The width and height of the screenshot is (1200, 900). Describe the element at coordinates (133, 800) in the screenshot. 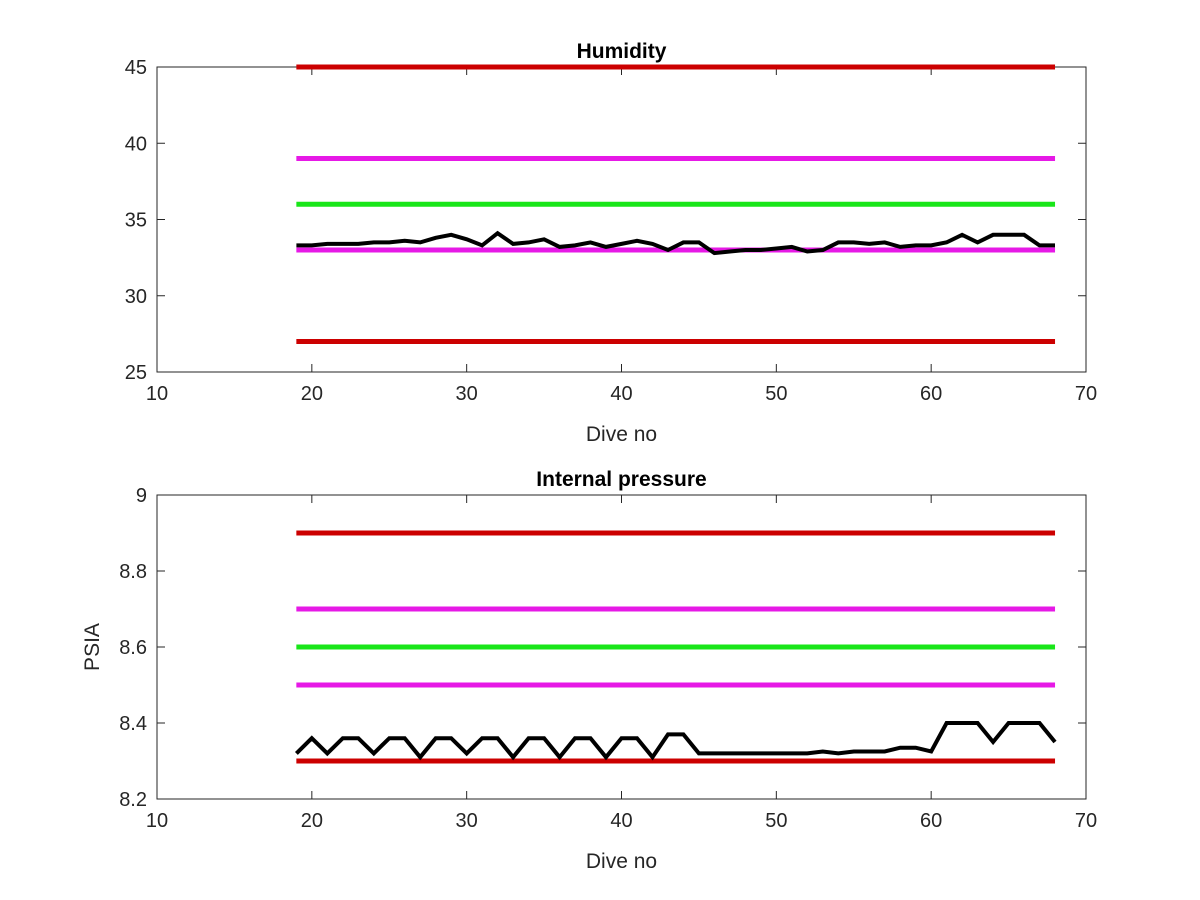

I see `y-tick-label: 8.2` at that location.